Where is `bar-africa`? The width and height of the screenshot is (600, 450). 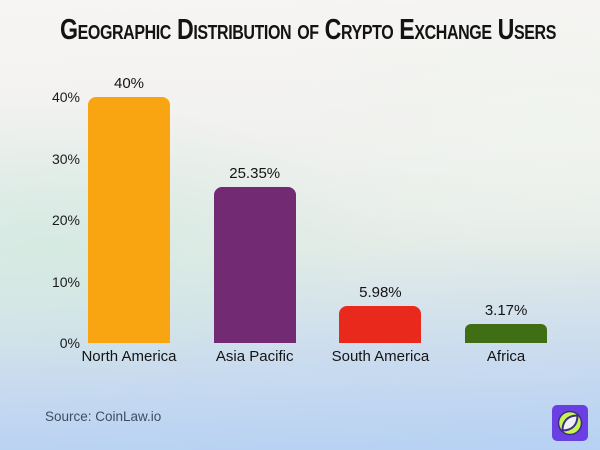
bar-africa is located at coordinates (506, 333).